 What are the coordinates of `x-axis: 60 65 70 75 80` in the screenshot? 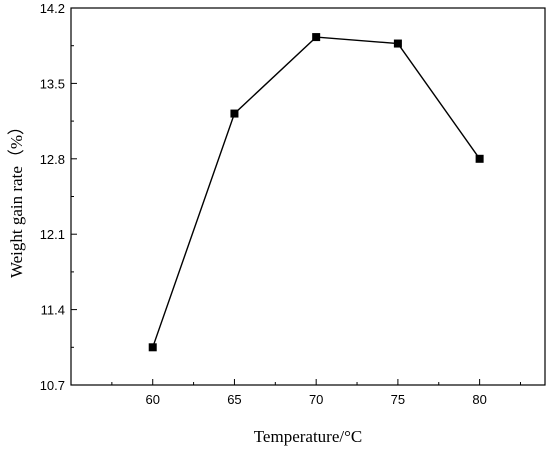 It's located at (316, 393).